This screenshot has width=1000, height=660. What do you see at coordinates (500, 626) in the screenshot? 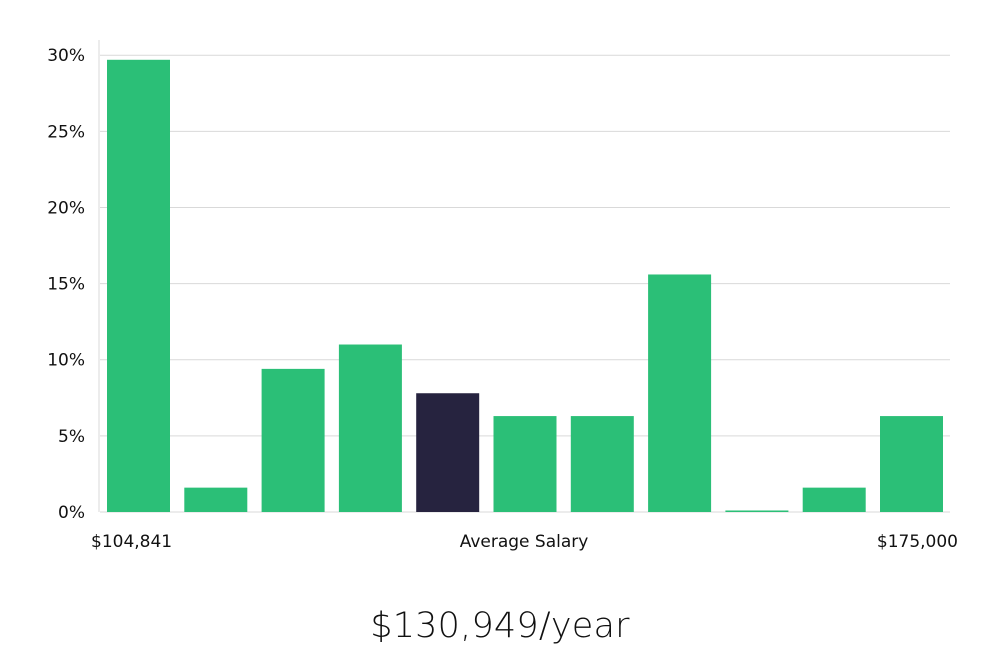
I see `average-salary-value: $130,949/year` at bounding box center [500, 626].